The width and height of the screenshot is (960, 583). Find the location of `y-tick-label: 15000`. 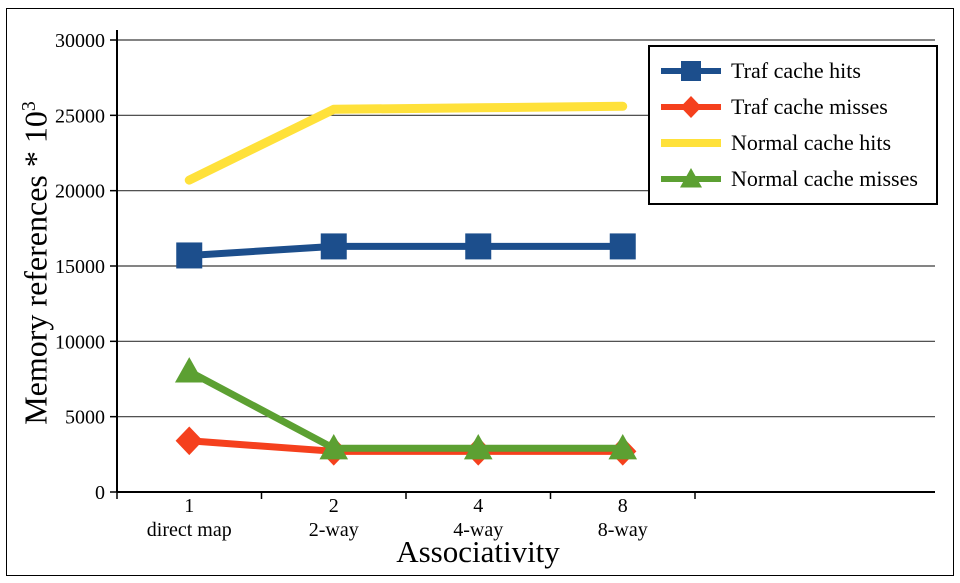

y-tick-label: 15000 is located at coordinates (80, 267).